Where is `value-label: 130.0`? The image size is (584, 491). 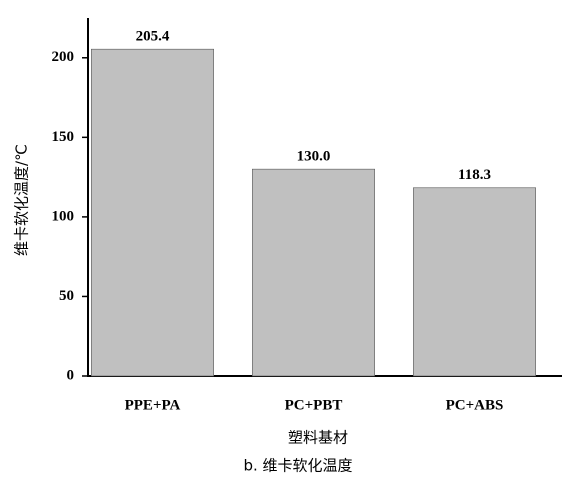 value-label: 130.0 is located at coordinates (314, 157).